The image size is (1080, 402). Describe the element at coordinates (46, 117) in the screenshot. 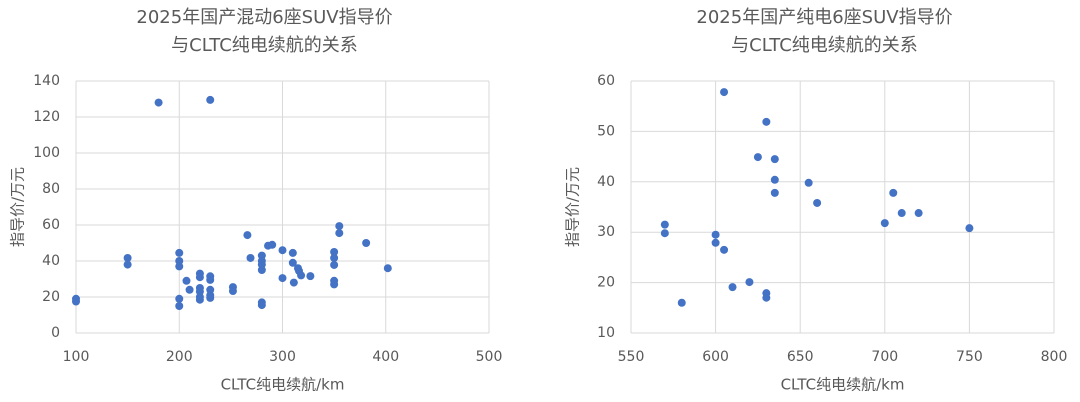

I see `y-tick-label: 120` at that location.